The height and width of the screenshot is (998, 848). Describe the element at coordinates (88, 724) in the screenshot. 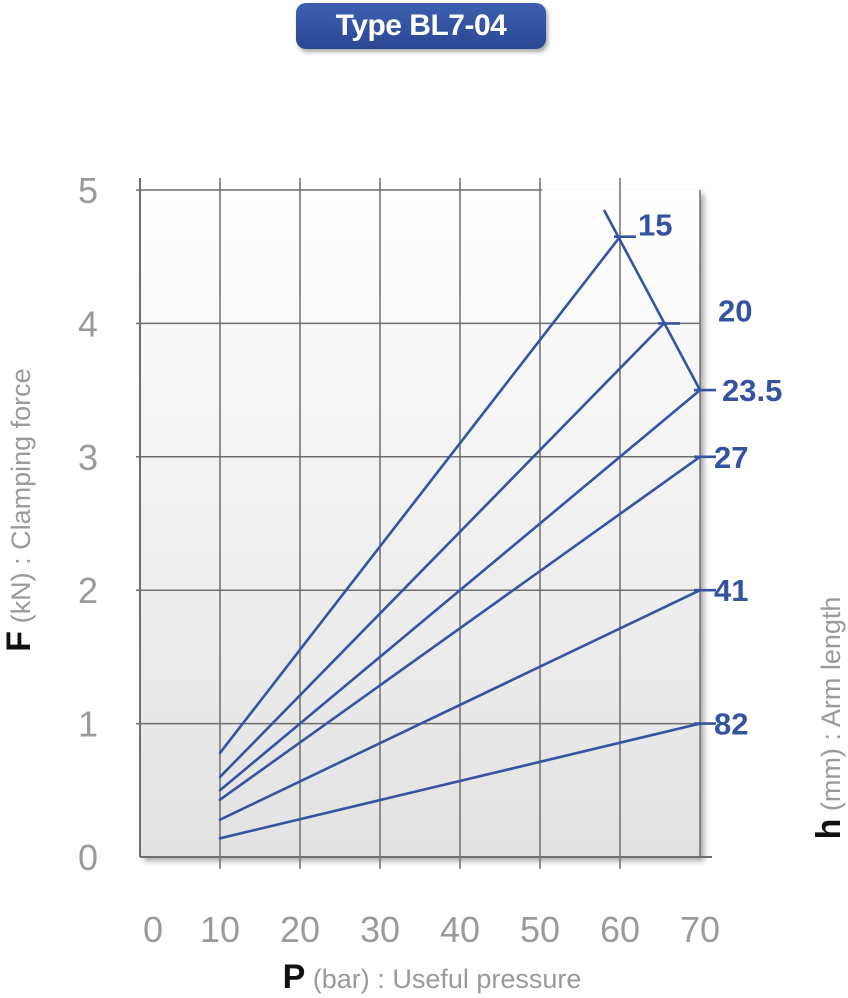

I see `y-tick-label: 1` at that location.